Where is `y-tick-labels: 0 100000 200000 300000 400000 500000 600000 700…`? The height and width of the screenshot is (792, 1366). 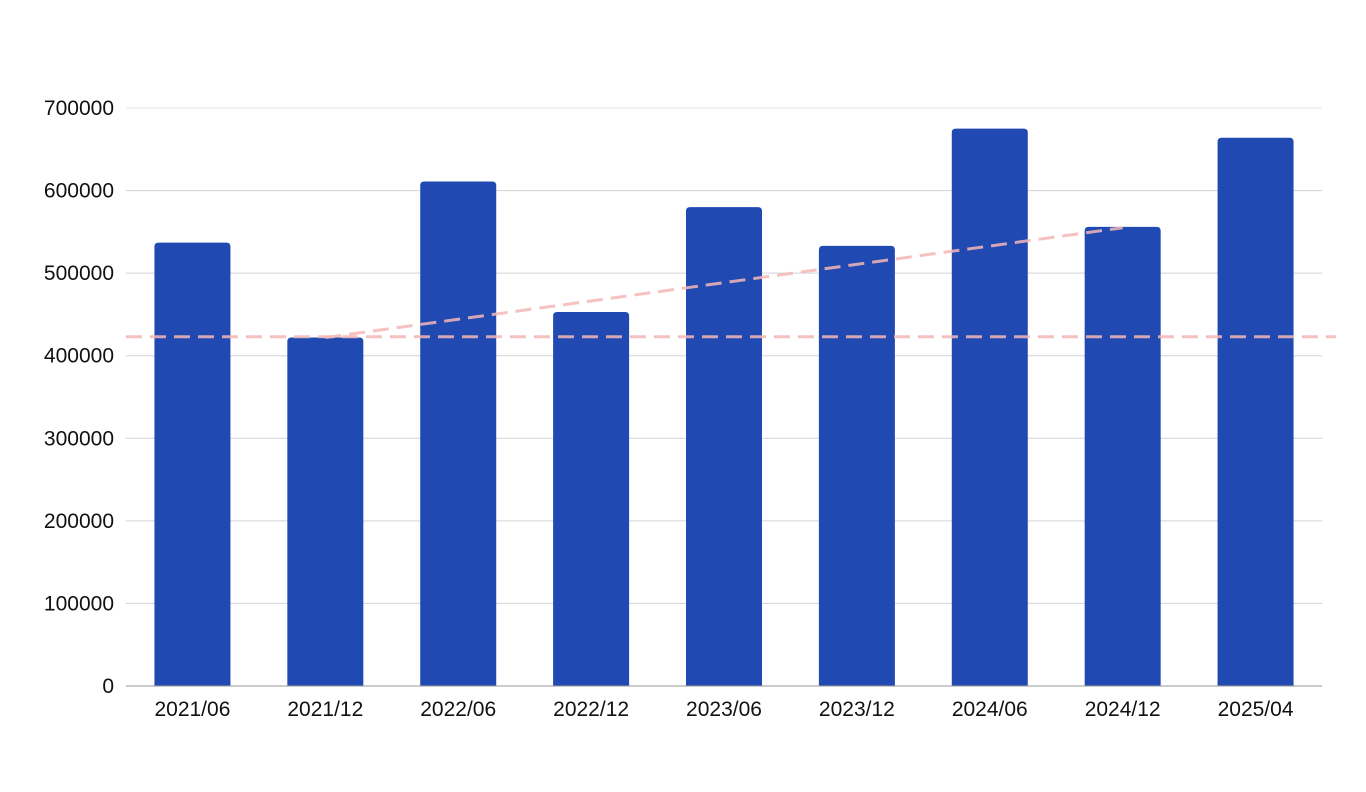 y-tick-labels: 0 100000 200000 300000 400000 500000 600000 700… is located at coordinates (79, 397).